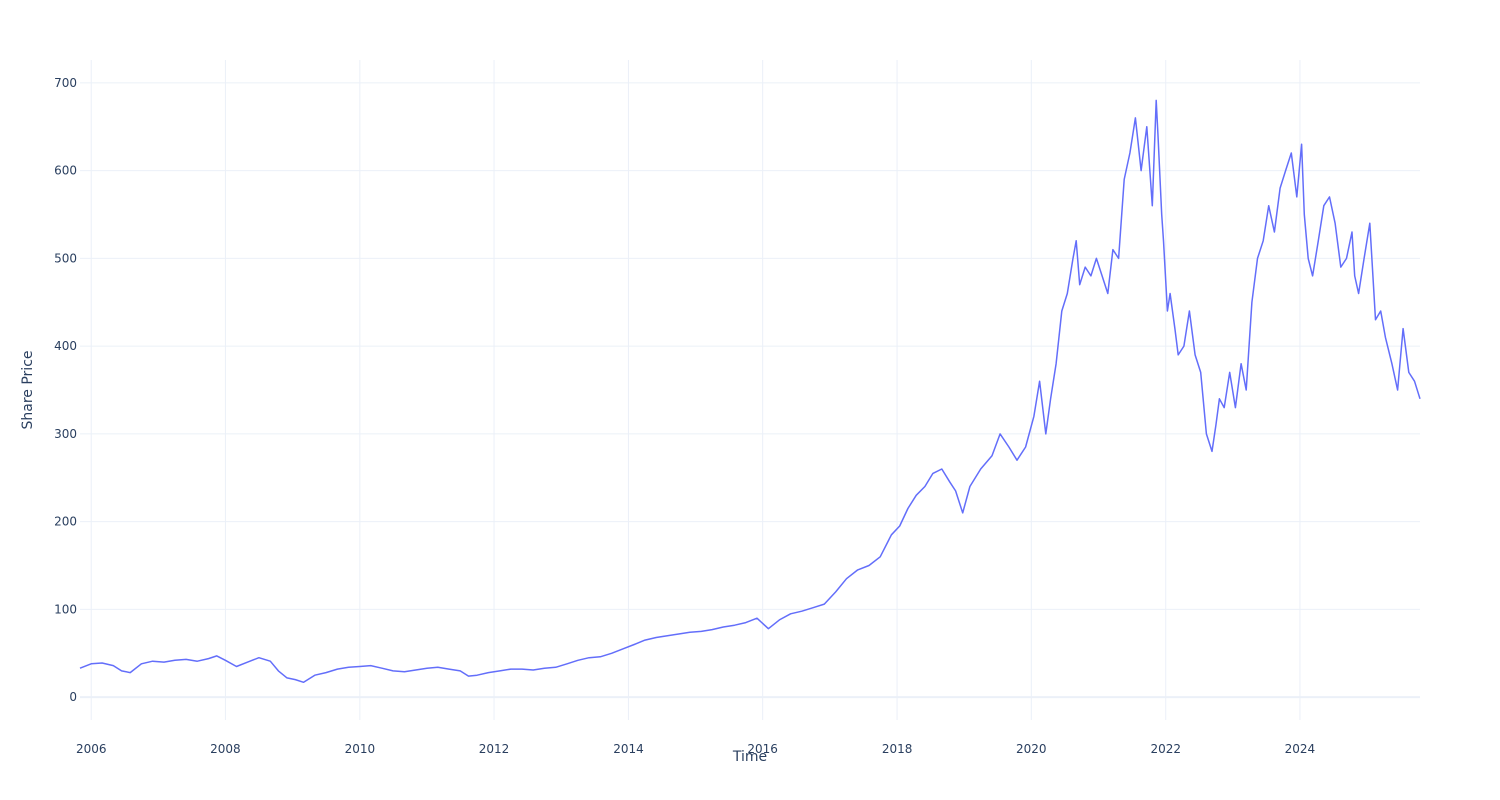 This screenshot has height=800, width=1500. I want to click on x-tick-label: 2016, so click(762, 749).